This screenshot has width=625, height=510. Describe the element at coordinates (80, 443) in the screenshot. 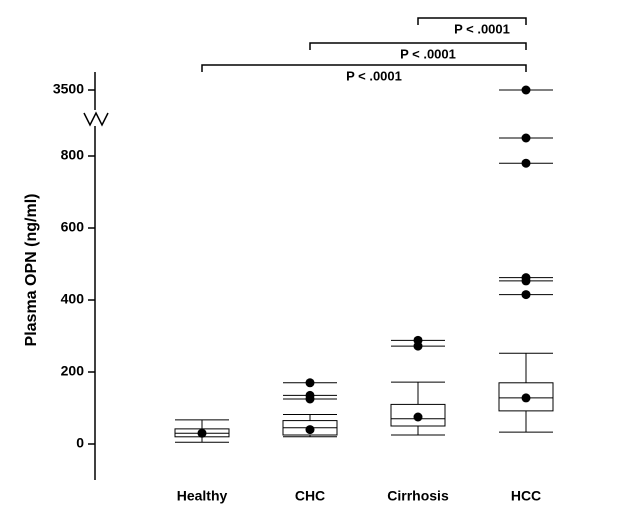

I see `y-tick-label: 0` at that location.